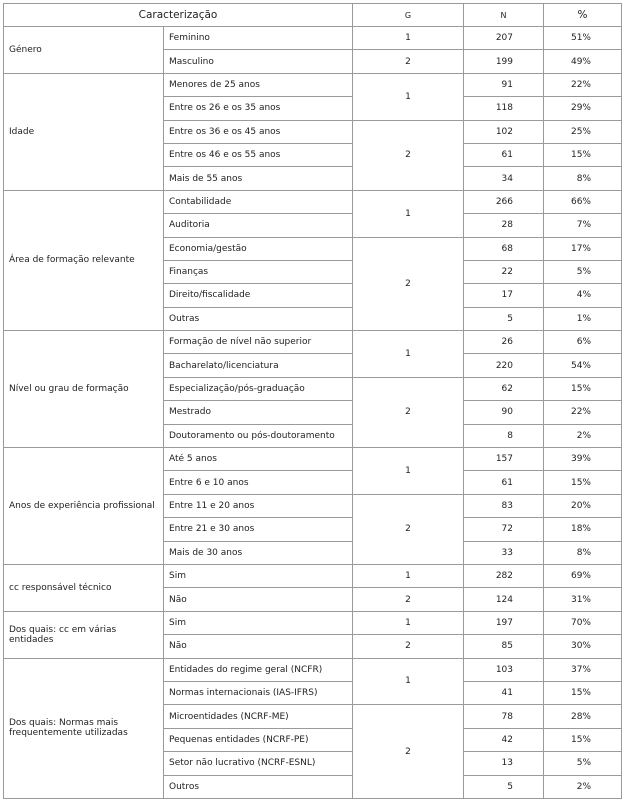  I want to click on table-row: Idade Menores de 25 anos 1 91 22%, so click(312, 131).